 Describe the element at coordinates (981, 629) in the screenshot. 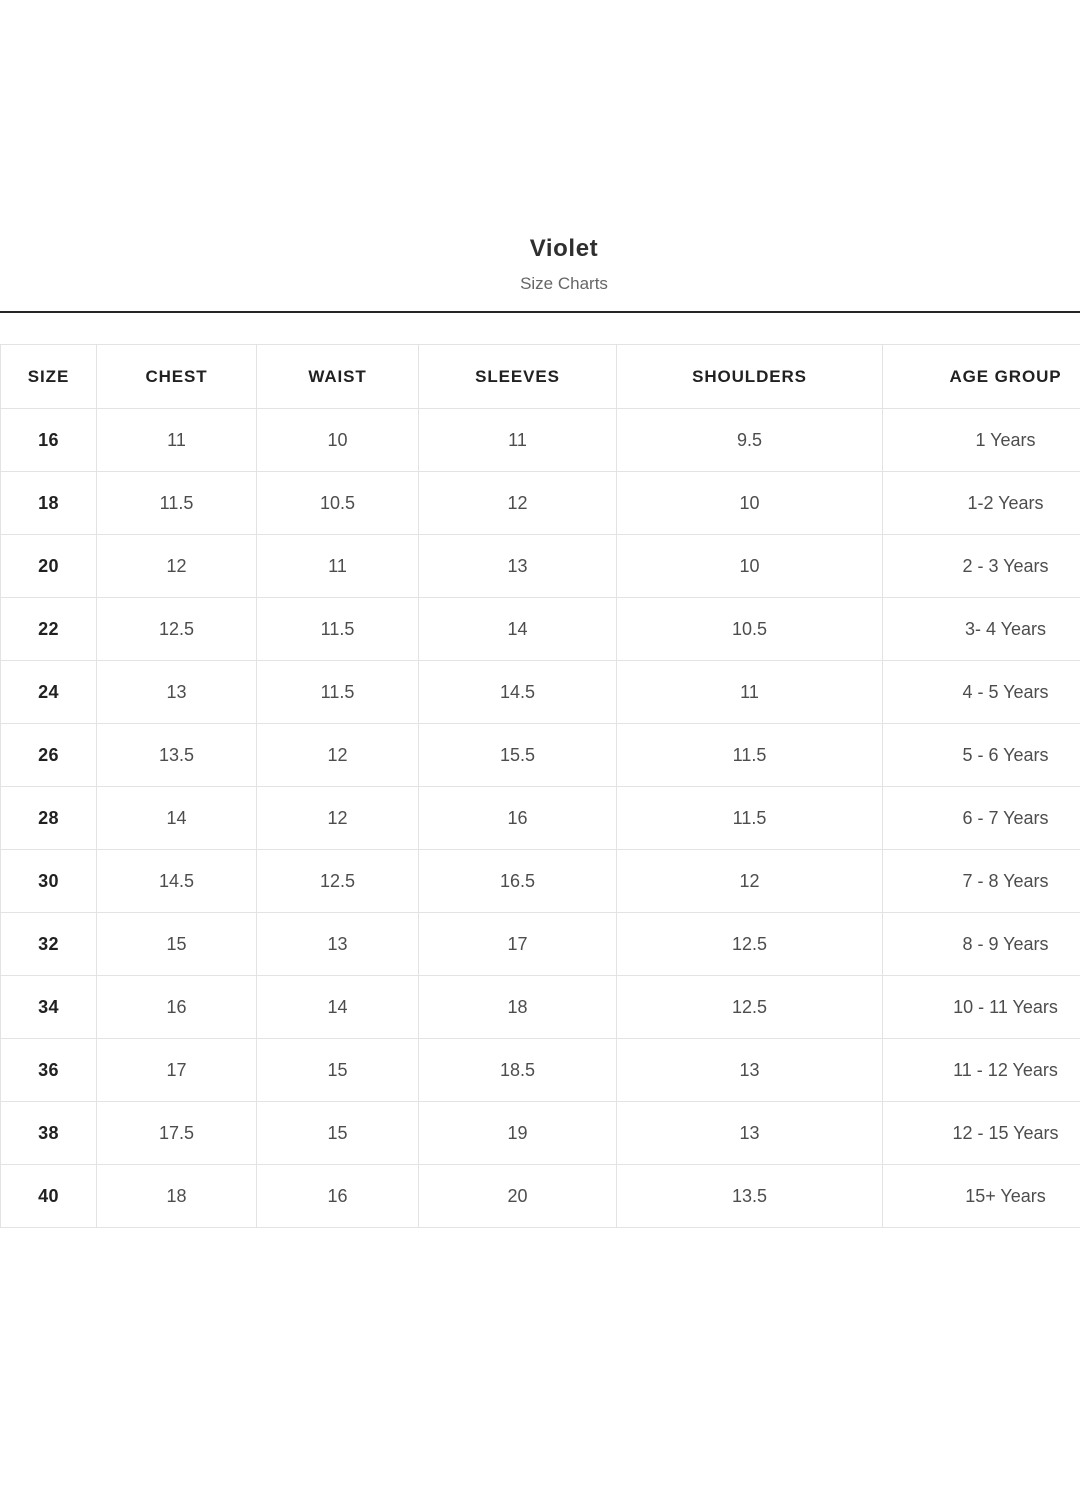

I see `age-group-cell: 3- 4 Years` at that location.